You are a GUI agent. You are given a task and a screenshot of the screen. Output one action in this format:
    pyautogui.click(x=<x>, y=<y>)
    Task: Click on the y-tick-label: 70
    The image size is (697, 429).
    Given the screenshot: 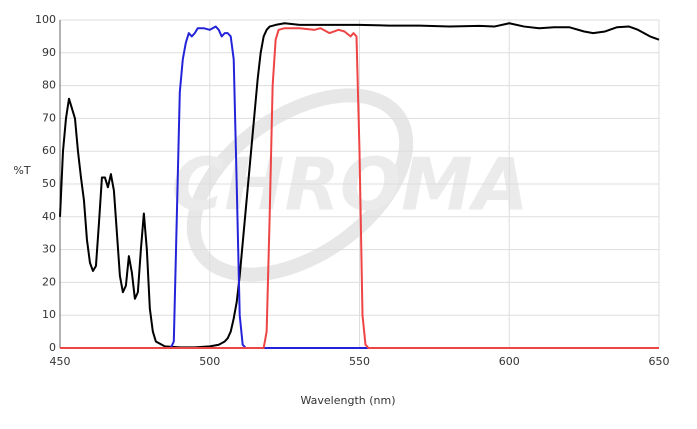 What is the action you would take?
    pyautogui.click(x=49, y=117)
    